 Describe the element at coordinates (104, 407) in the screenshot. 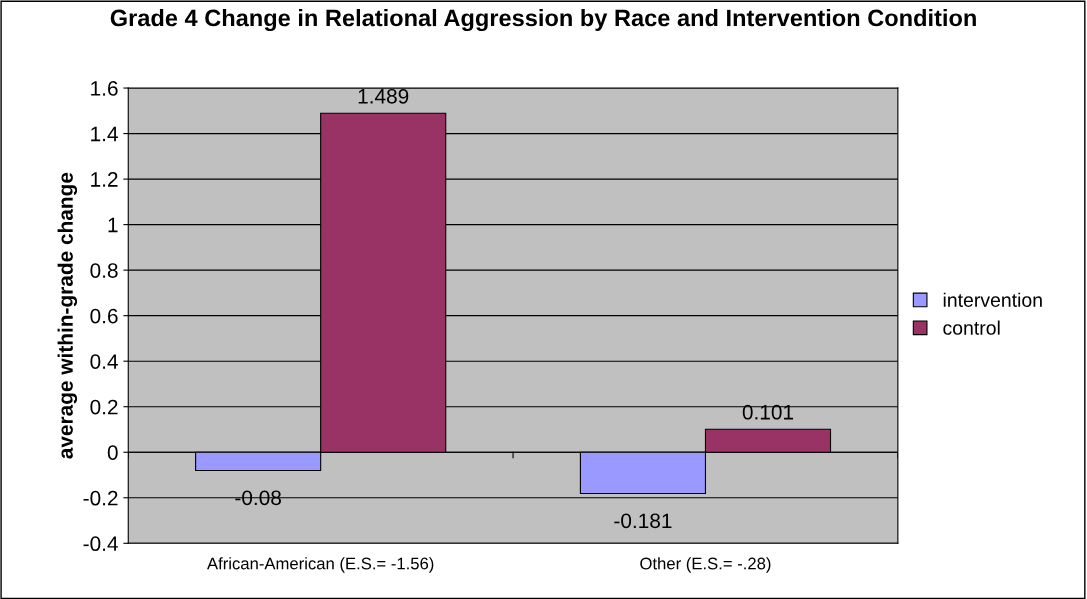

I see `y-tick-label: 0.2` at that location.